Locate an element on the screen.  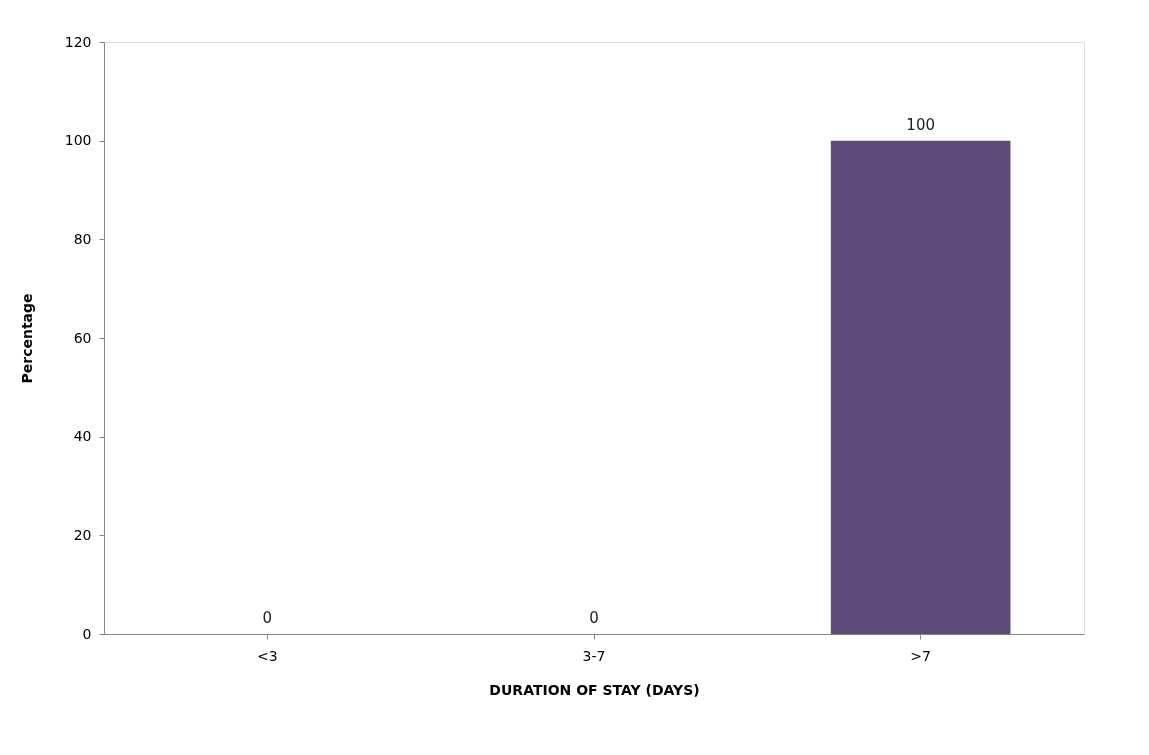
y-tick-label: 80 is located at coordinates (82, 238).